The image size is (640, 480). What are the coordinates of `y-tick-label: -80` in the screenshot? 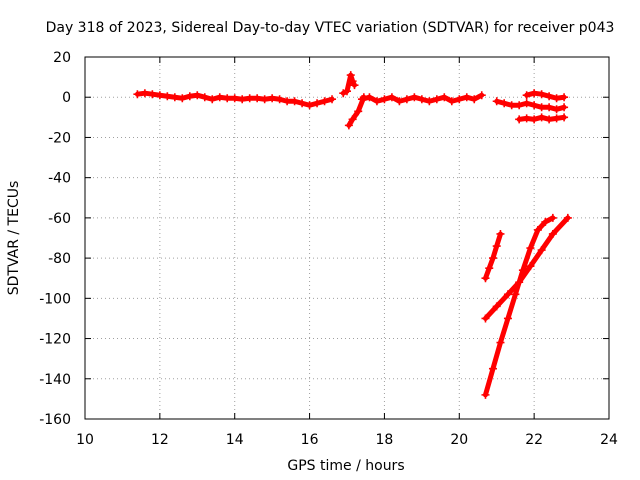 It's located at (59, 259).